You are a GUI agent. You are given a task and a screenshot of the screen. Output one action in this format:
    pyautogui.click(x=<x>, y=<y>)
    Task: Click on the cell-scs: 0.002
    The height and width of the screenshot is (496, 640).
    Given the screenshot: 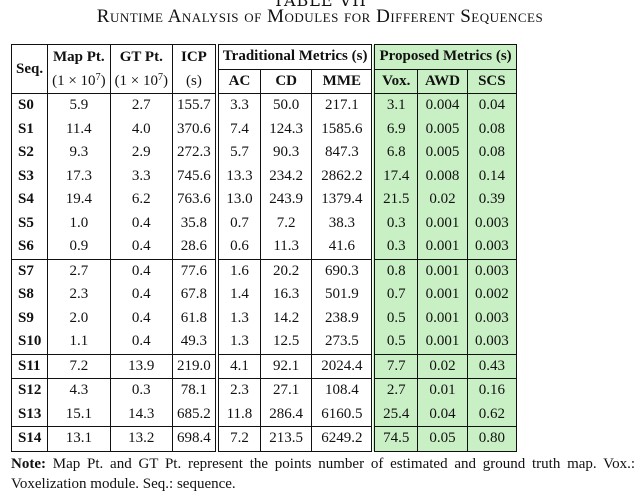 What is the action you would take?
    pyautogui.click(x=492, y=295)
    